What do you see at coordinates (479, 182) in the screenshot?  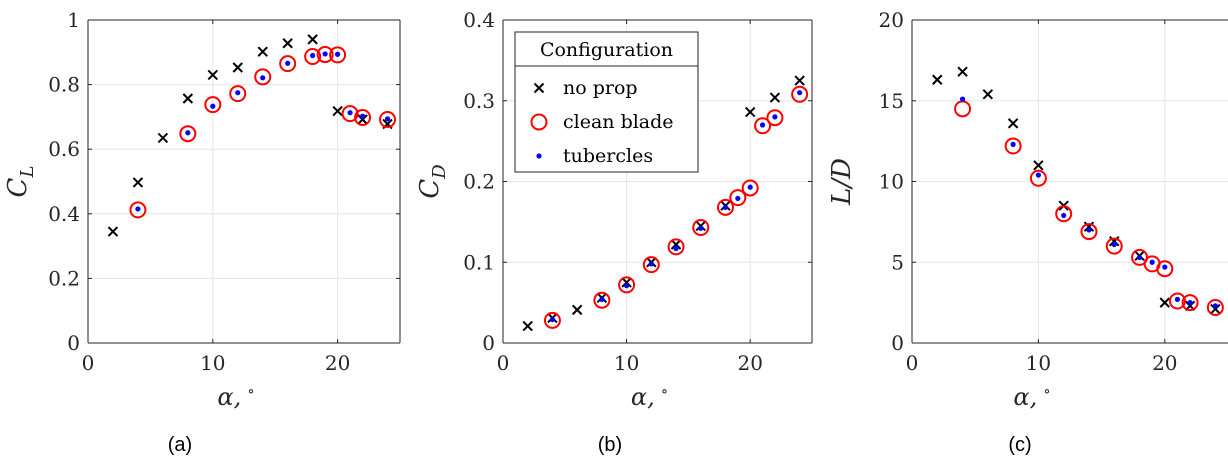 I see `y-tick-label: 0.2` at bounding box center [479, 182].